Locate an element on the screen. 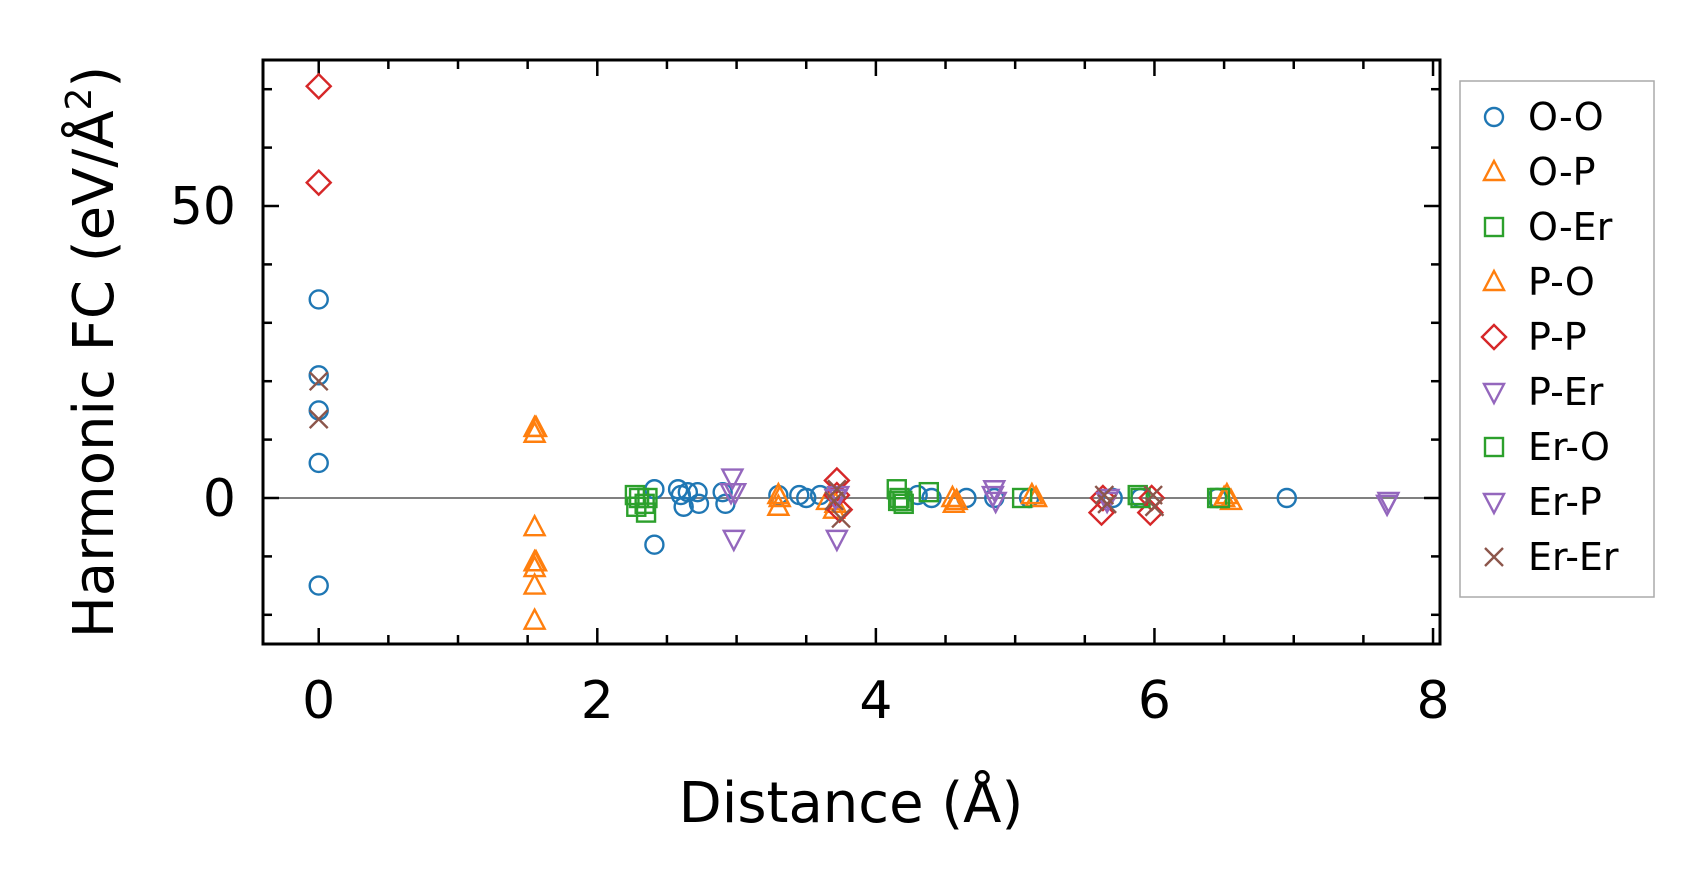 Image resolution: width=1697 pixels, height=883 pixels. legend: O-O O-P O-Er P-O P-P P-Er Er-O Er-P Er-Er is located at coordinates (1557, 339).